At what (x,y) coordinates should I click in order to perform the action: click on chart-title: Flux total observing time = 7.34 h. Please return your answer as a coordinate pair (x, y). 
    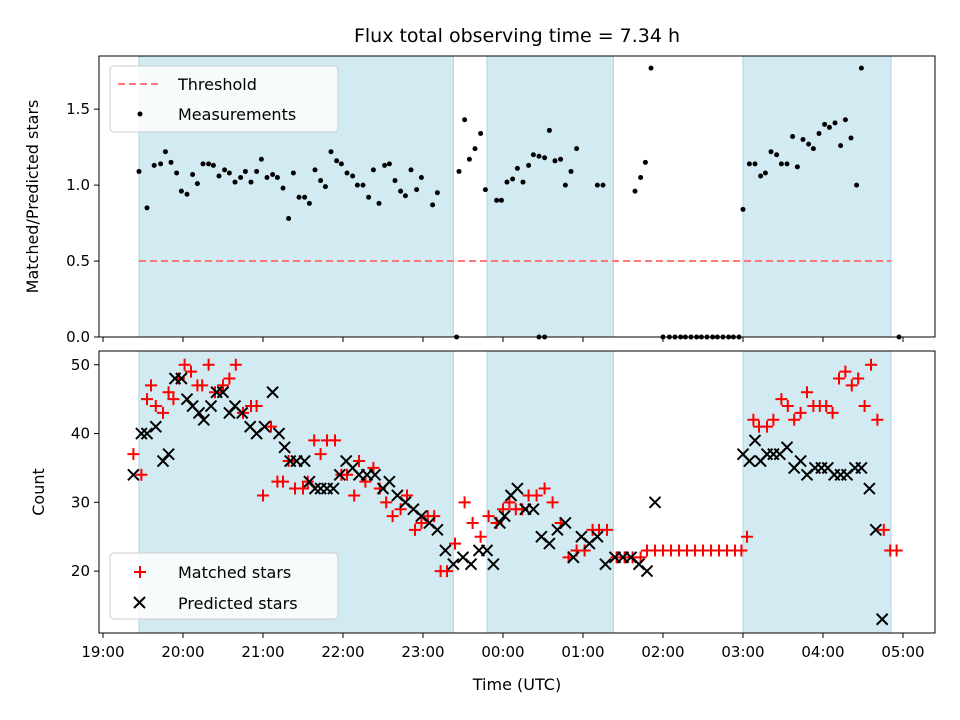
    Looking at the image, I should click on (517, 36).